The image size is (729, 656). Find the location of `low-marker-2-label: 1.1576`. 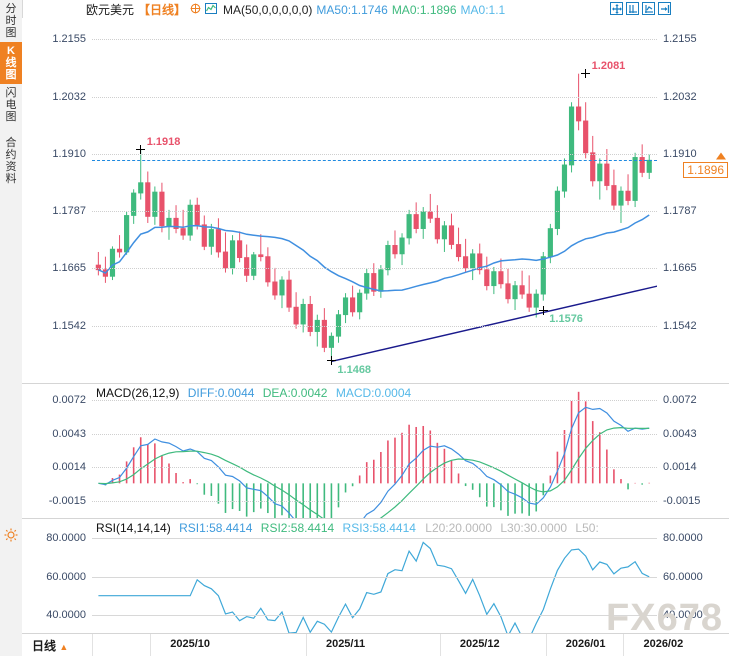

low-marker-2-label: 1.1576 is located at coordinates (566, 319).